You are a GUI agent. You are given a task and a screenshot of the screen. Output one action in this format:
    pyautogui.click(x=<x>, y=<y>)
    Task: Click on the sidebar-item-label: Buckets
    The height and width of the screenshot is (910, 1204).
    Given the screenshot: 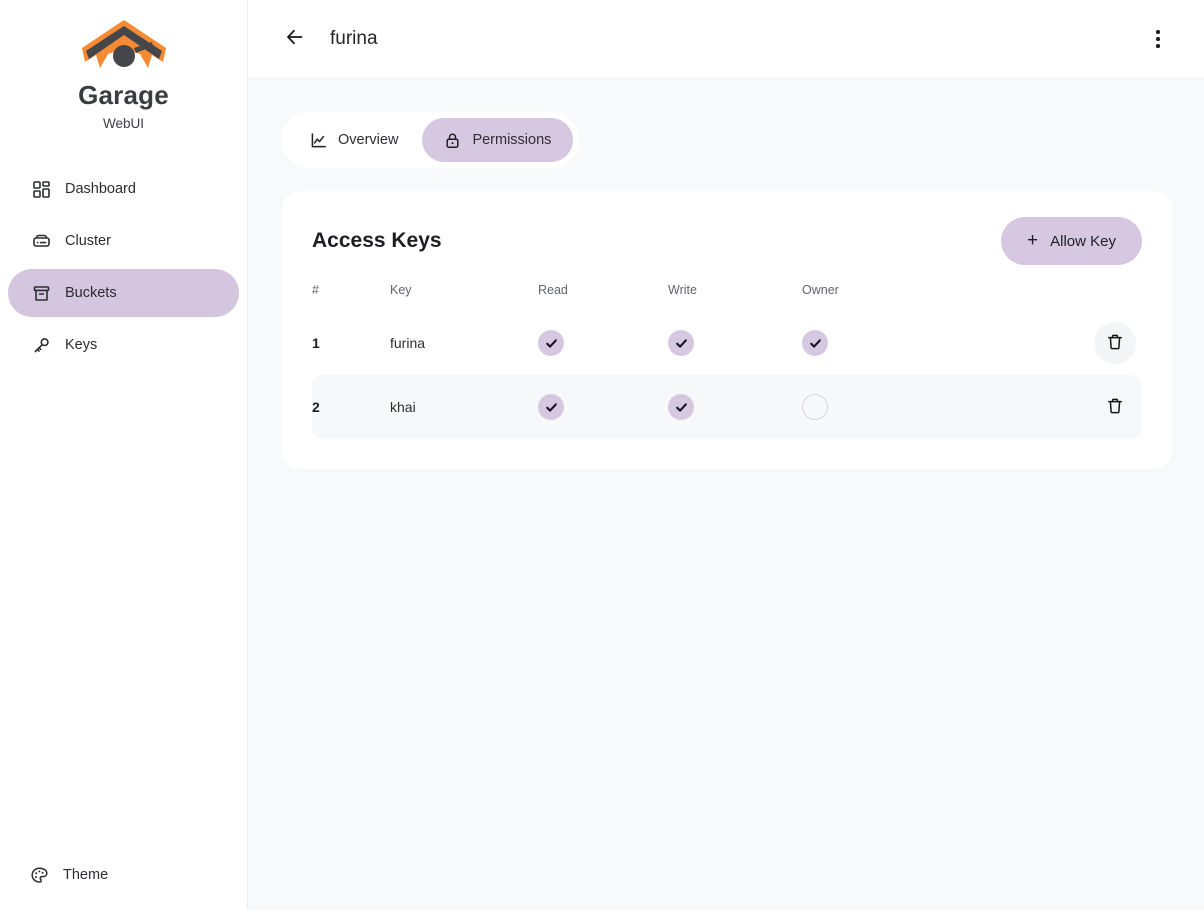 What is the action you would take?
    pyautogui.click(x=91, y=293)
    